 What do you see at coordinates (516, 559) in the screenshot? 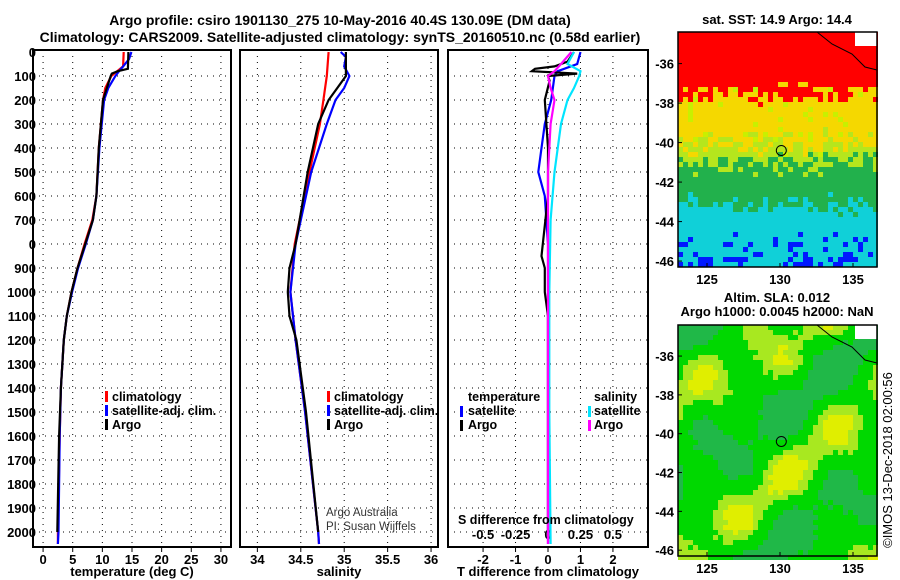
I see `x-tick-label: -1` at bounding box center [516, 559].